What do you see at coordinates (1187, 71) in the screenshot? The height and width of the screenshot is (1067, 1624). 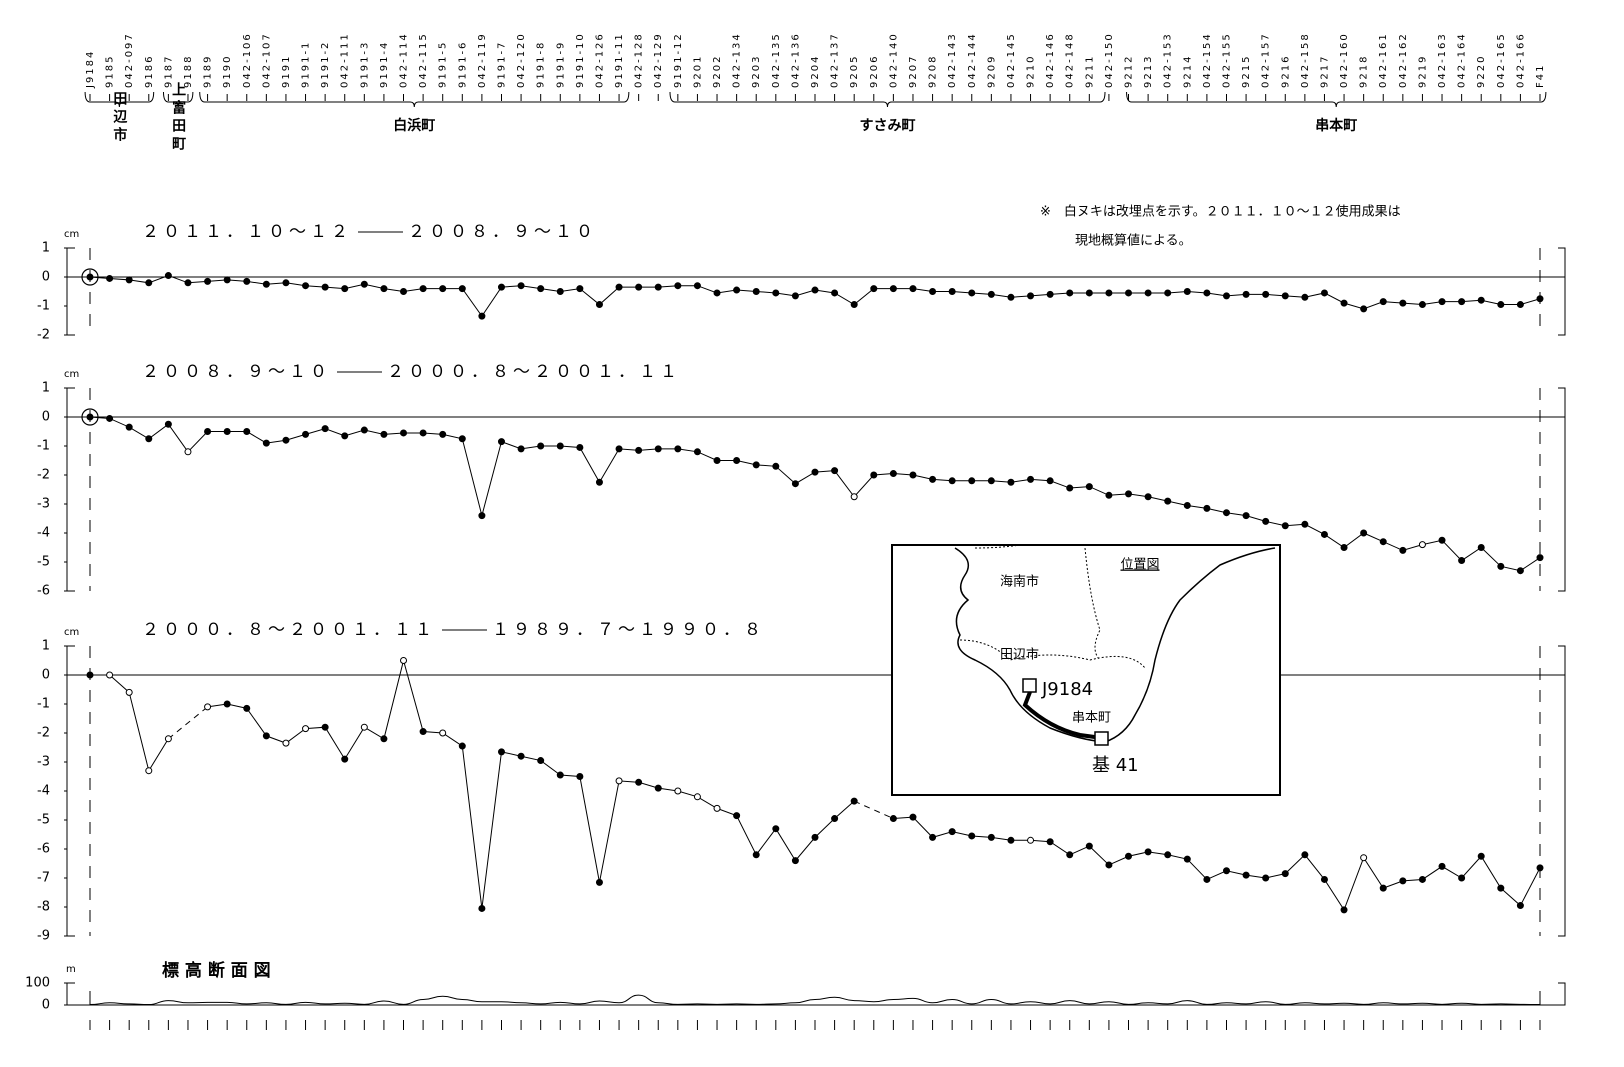 I see `station-label: 9214` at bounding box center [1187, 71].